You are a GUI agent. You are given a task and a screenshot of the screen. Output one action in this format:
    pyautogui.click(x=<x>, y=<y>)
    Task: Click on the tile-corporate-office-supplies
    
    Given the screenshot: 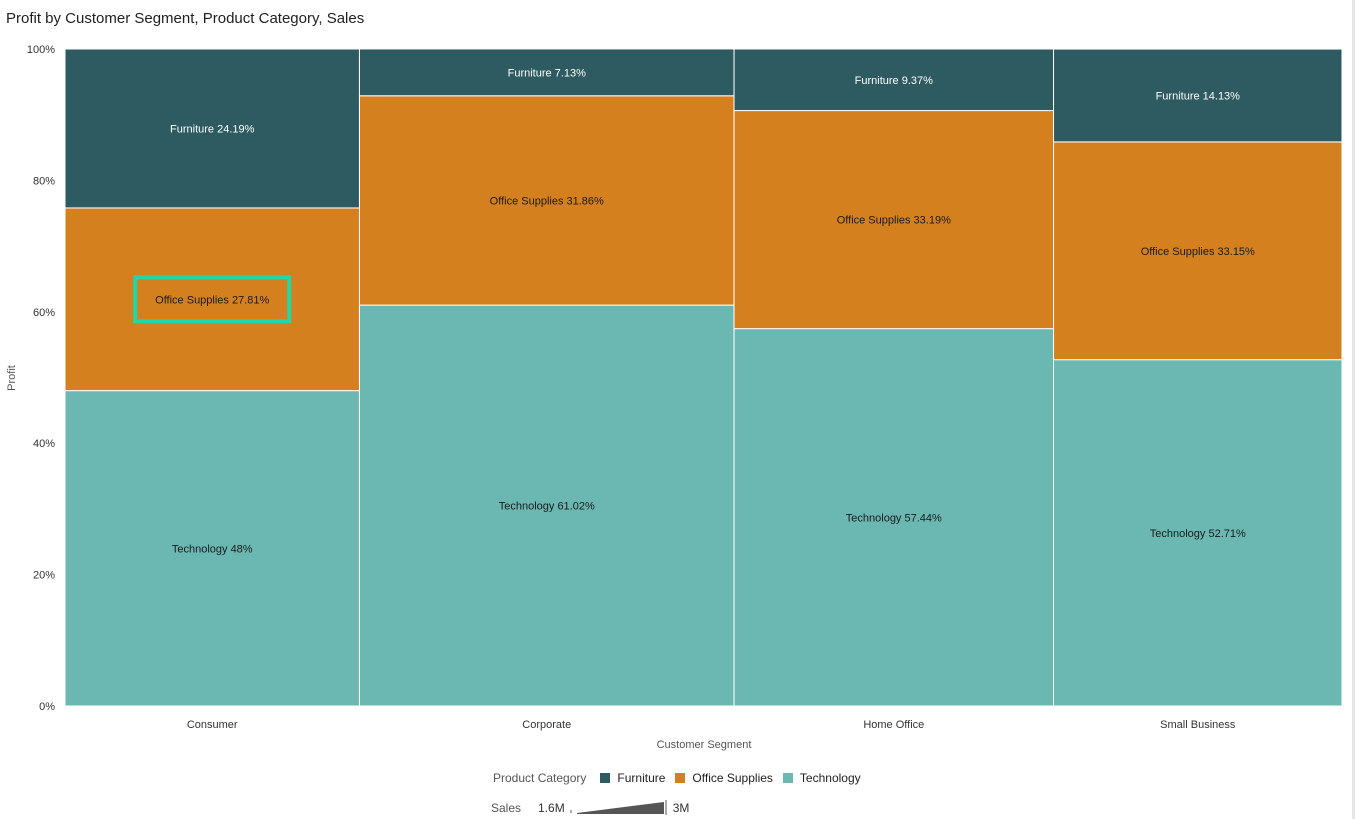 What is the action you would take?
    pyautogui.click(x=546, y=200)
    